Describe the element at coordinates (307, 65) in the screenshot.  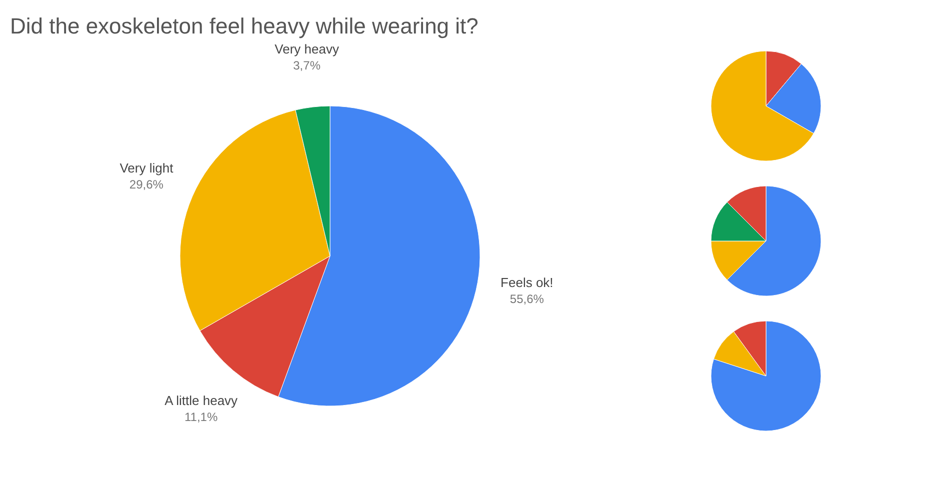
I see `data-label: 3,7%` at that location.